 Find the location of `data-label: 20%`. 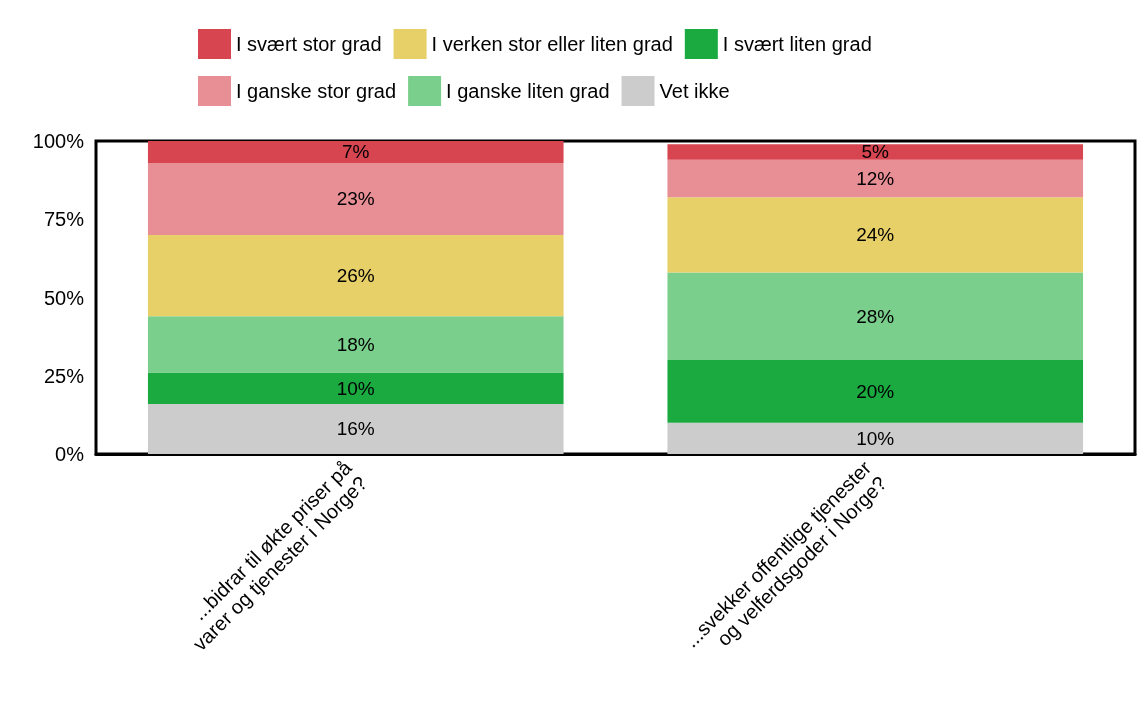

data-label: 20% is located at coordinates (875, 391).